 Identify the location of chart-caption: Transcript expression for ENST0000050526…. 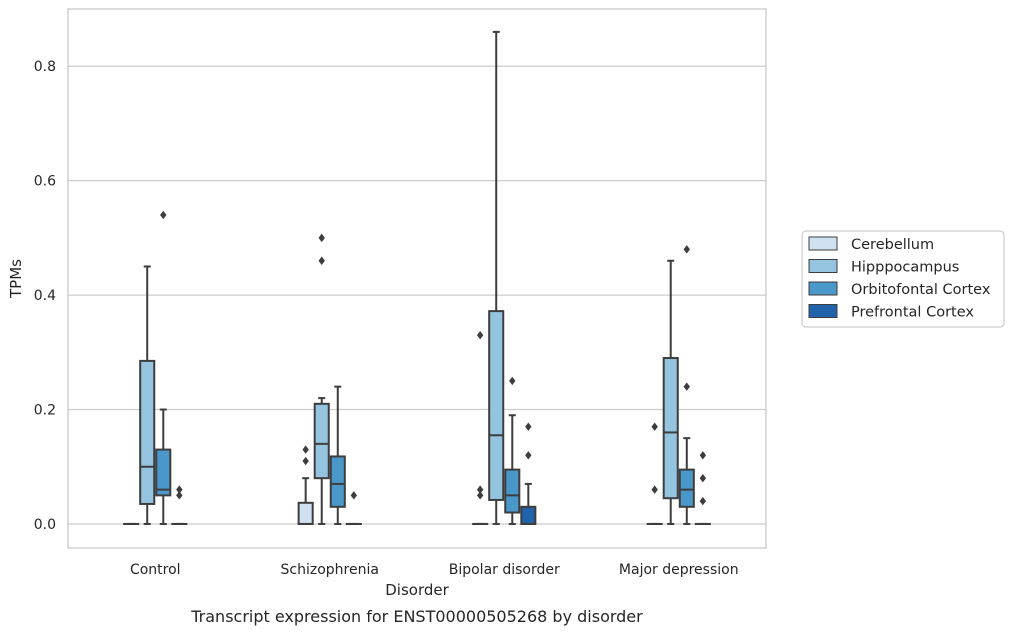
(416, 616).